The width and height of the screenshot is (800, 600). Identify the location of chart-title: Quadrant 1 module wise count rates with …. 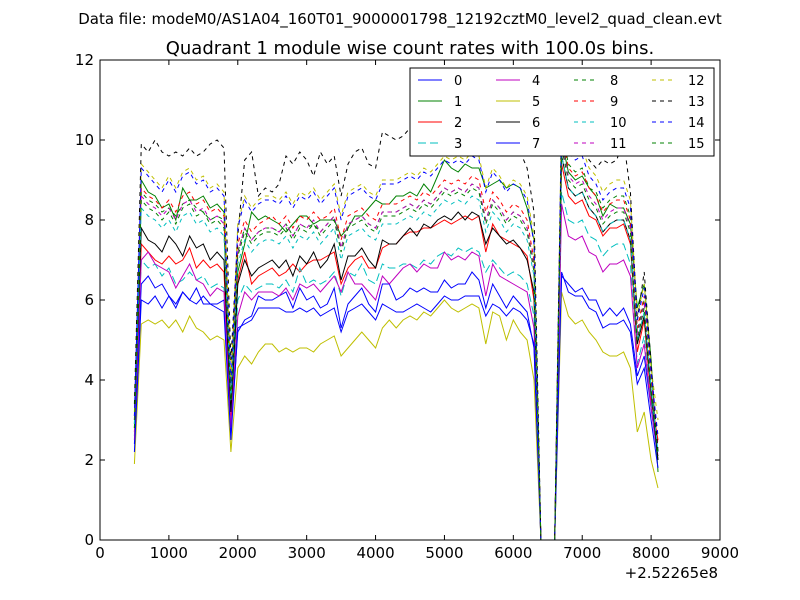
(410, 48).